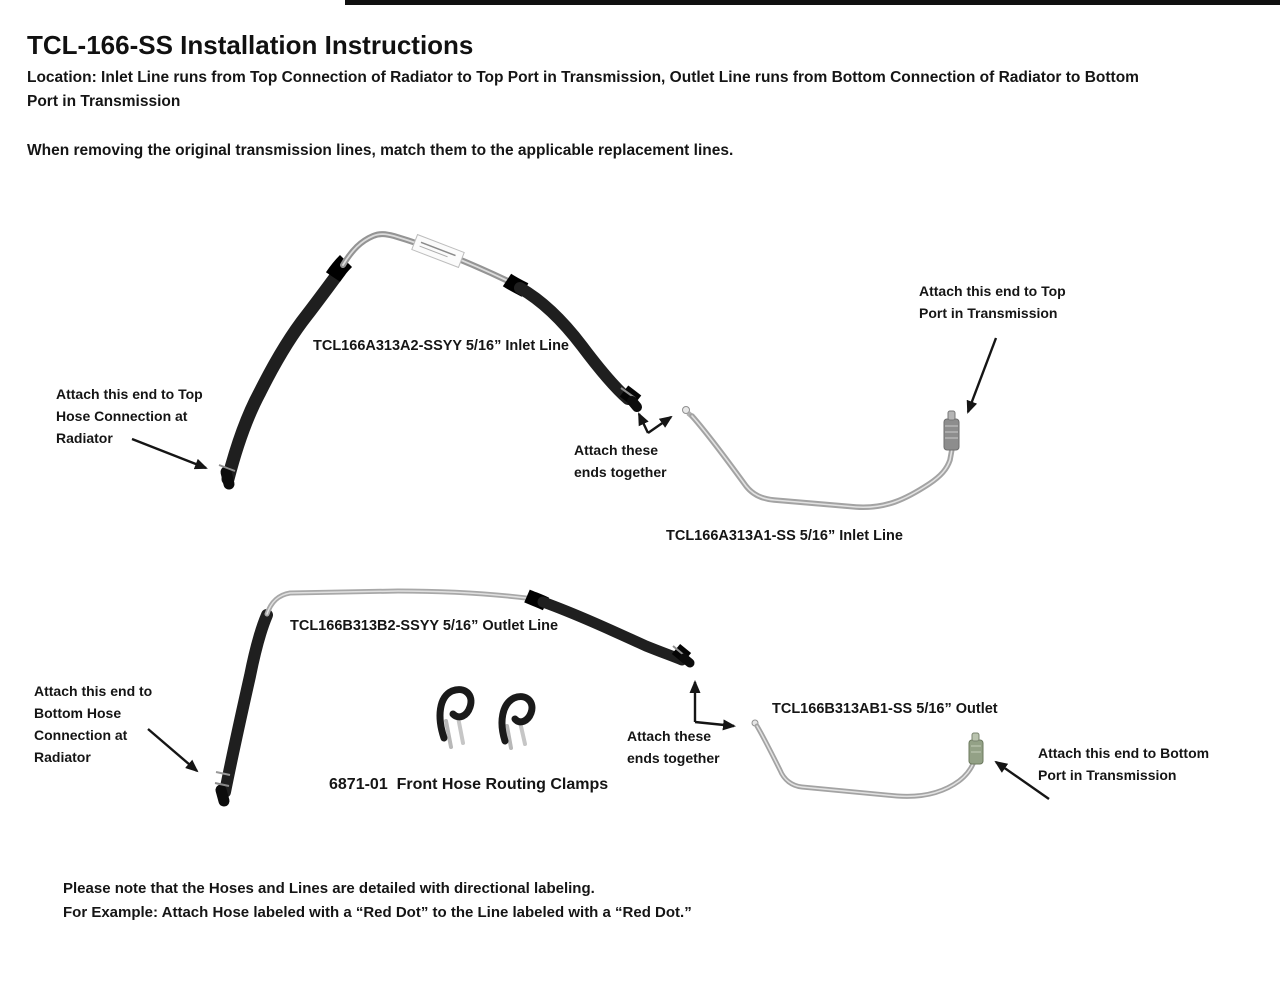  I want to click on clamps-label: 6871-01 Front Hose Routing Clamps, so click(469, 784).